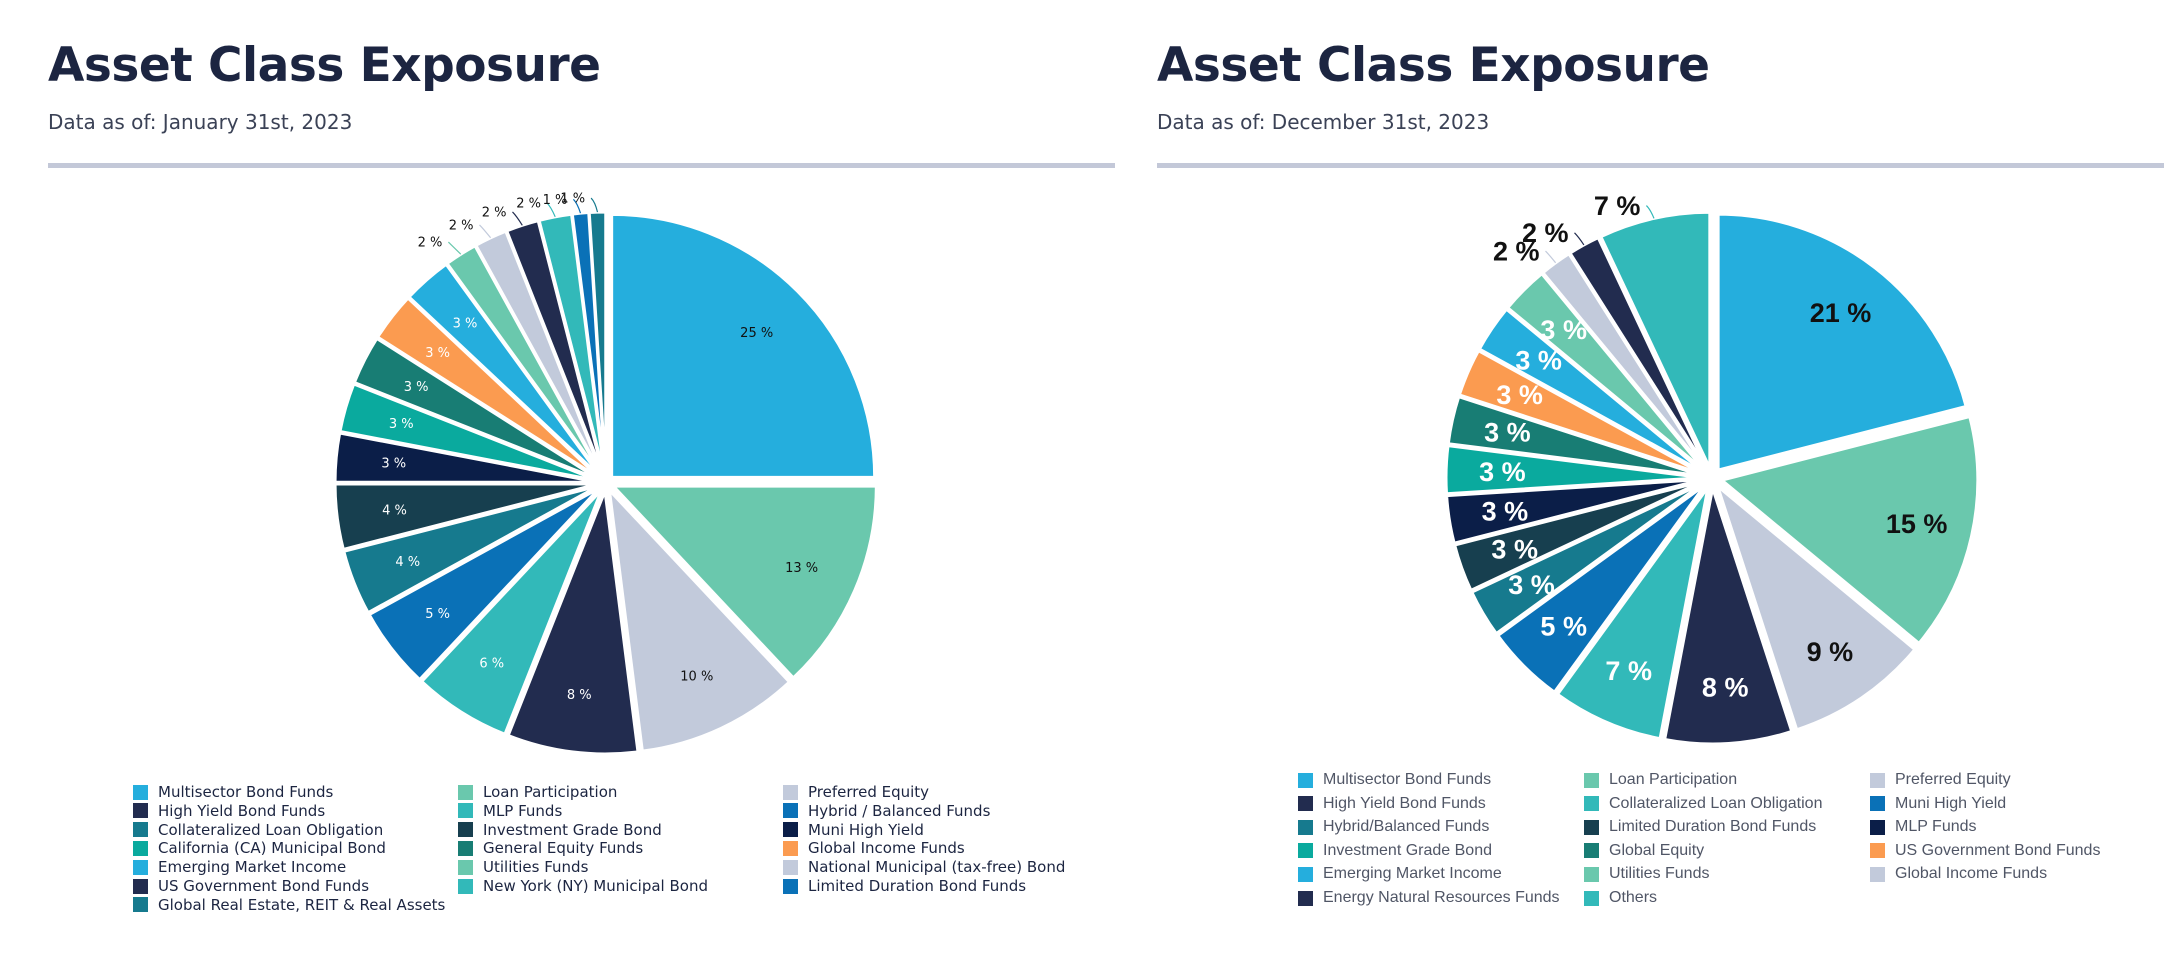 This screenshot has height=958, width=2164. What do you see at coordinates (1393, 827) in the screenshot?
I see `legend-item: Hybrid/Balanced Funds` at bounding box center [1393, 827].